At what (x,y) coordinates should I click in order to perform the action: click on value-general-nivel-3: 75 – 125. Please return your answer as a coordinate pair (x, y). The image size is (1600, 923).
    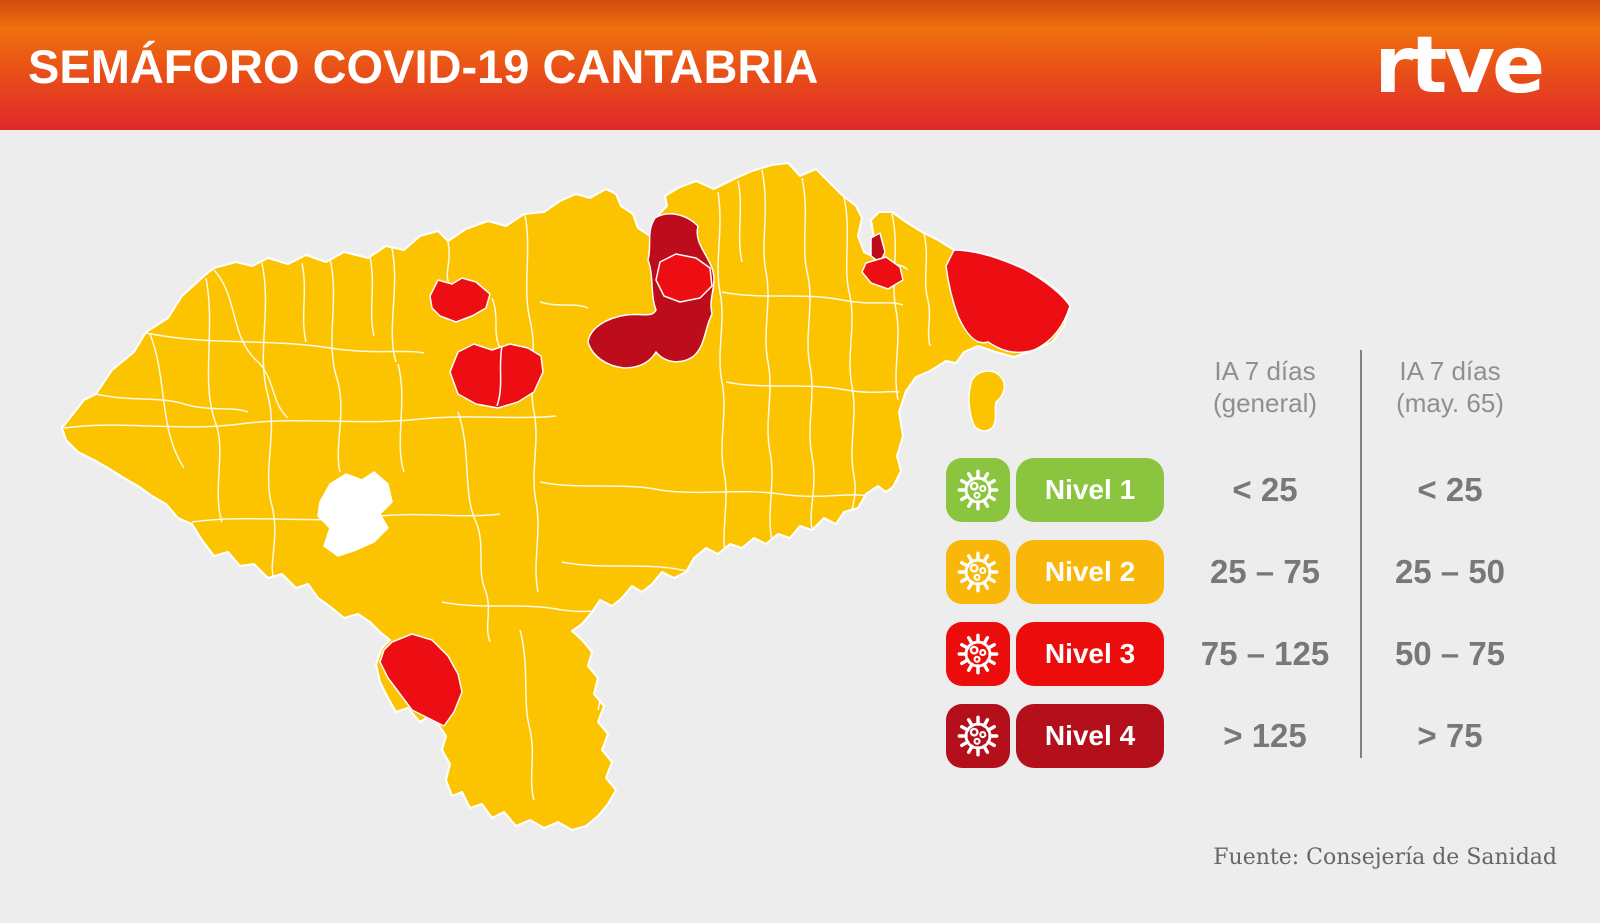
    Looking at the image, I should click on (1265, 653).